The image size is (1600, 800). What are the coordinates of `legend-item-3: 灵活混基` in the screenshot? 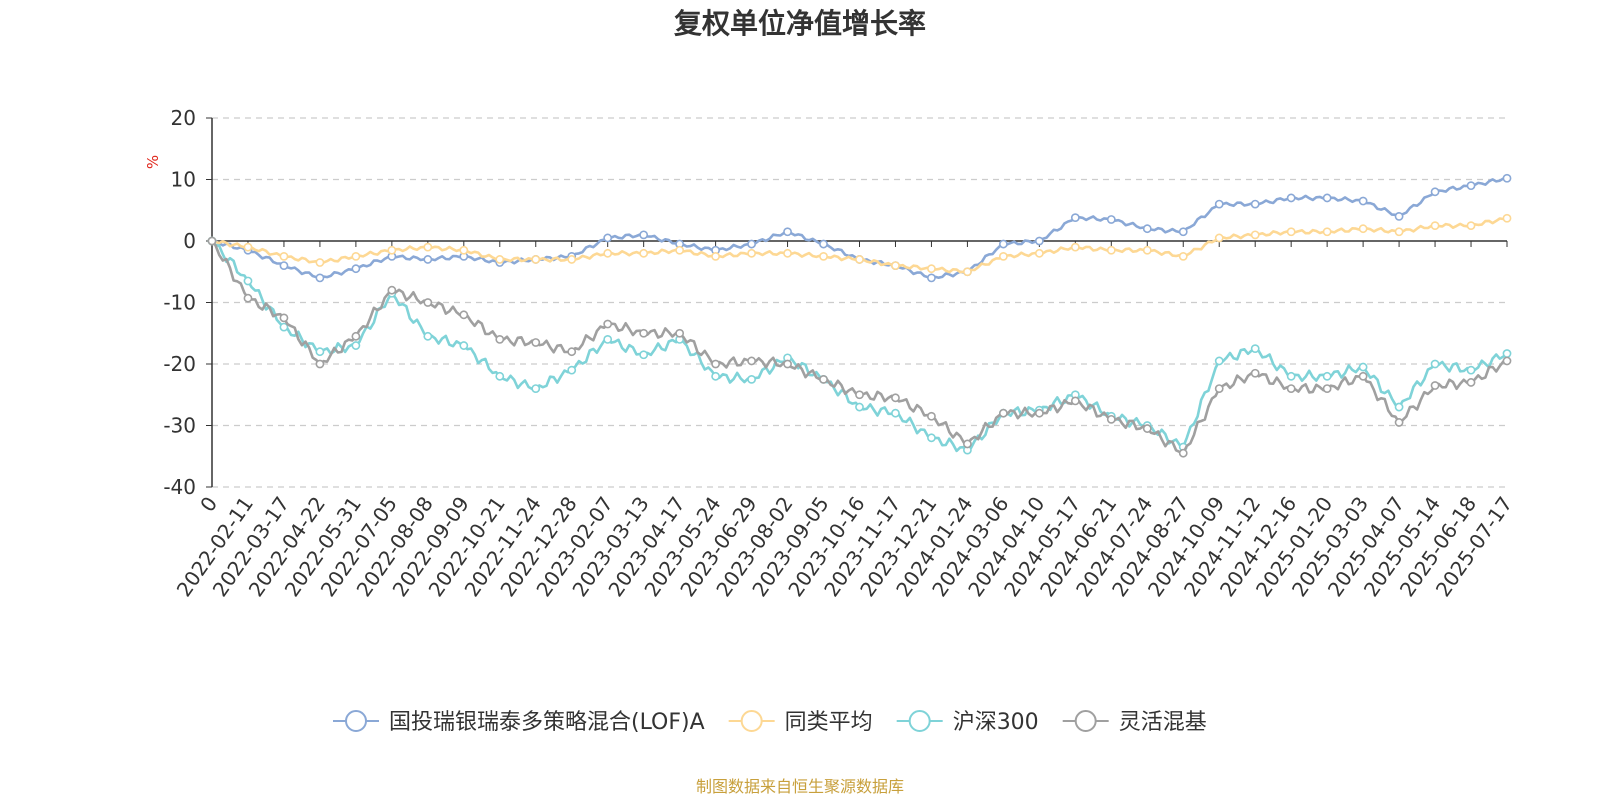 It's located at (1134, 722).